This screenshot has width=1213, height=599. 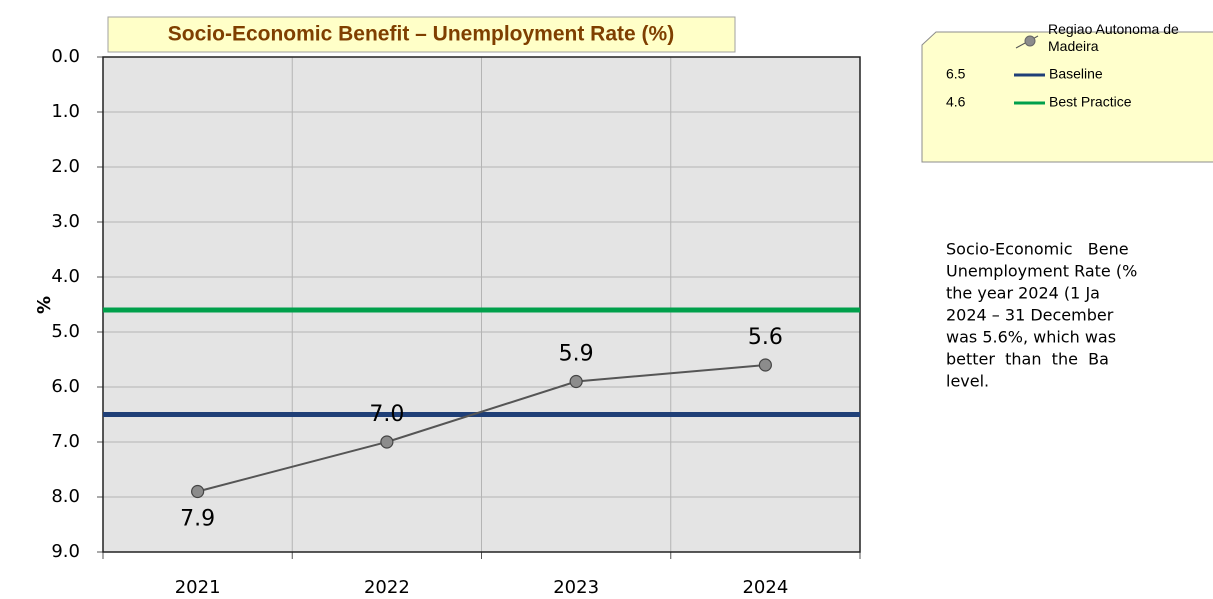 What do you see at coordinates (576, 587) in the screenshot?
I see `x-tick-label: 2023` at bounding box center [576, 587].